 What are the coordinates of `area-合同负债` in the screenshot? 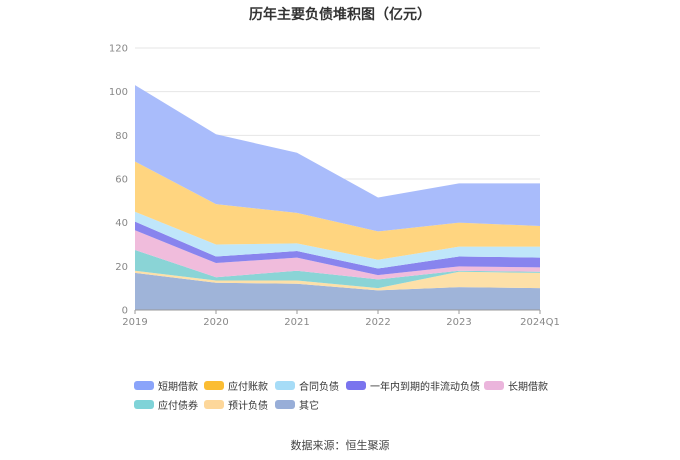 It's located at (337, 240).